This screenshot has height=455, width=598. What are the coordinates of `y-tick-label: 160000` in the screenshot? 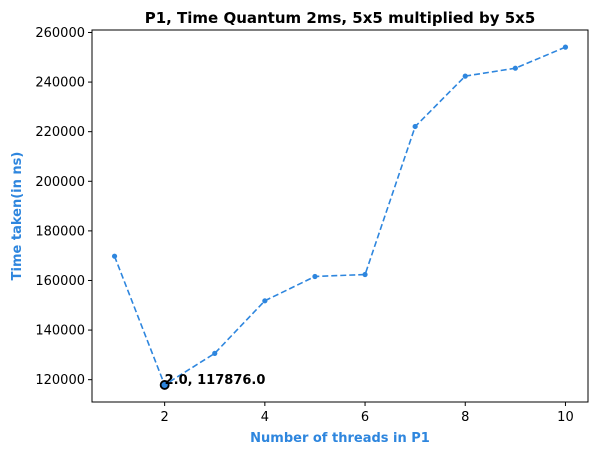 It's located at (60, 281).